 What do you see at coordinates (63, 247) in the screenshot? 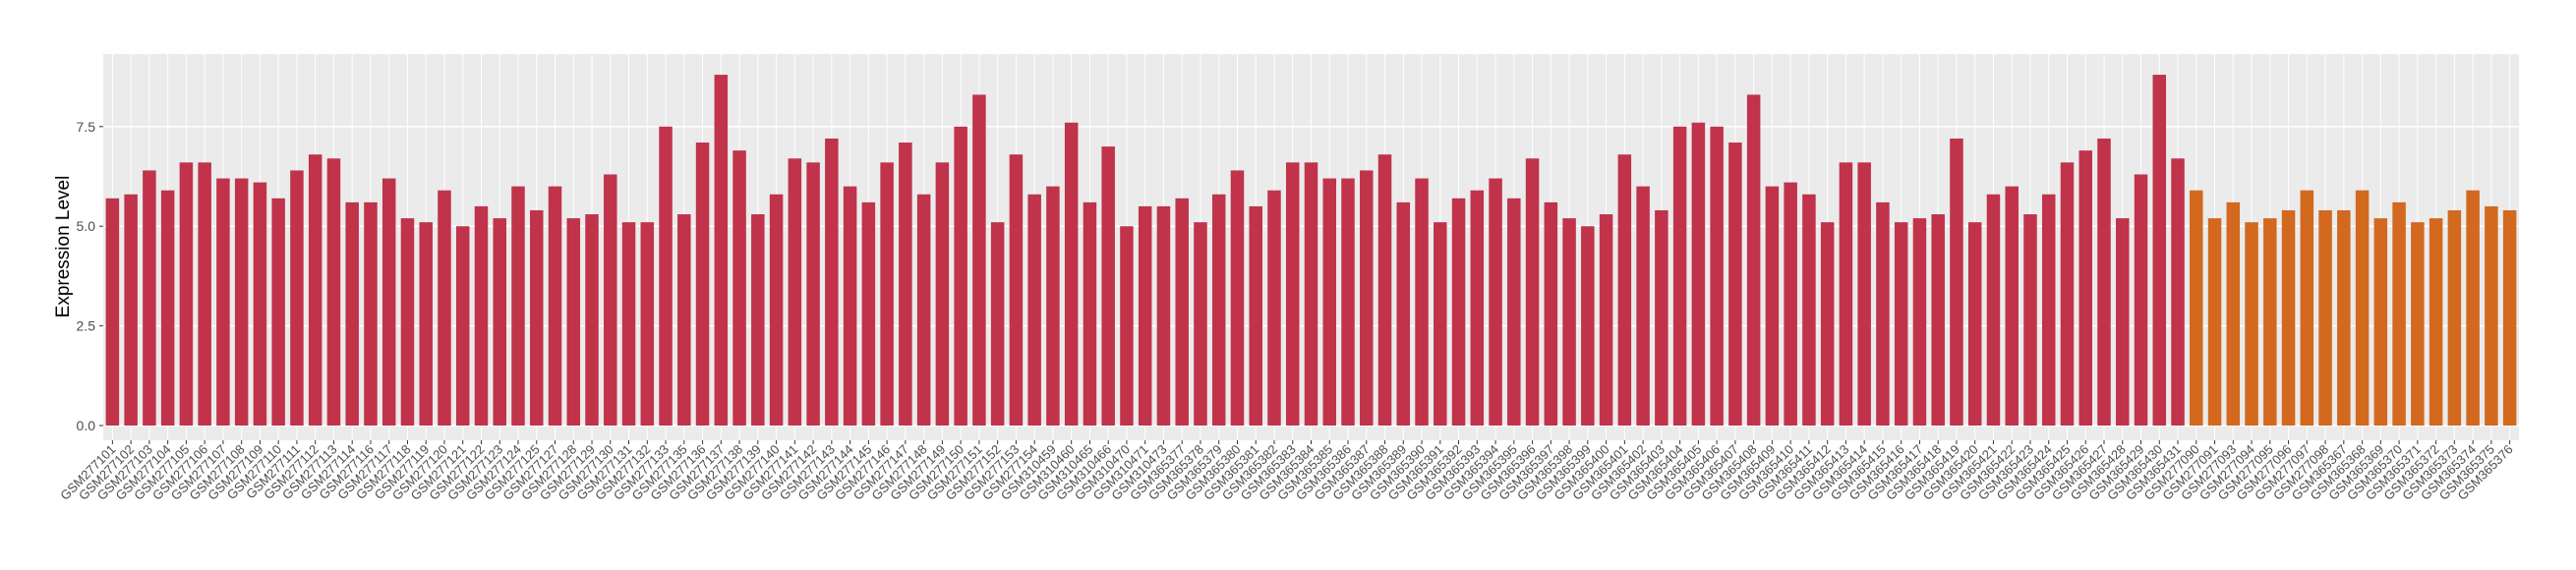
I see `y-axis-label: Expression Level` at bounding box center [63, 247].